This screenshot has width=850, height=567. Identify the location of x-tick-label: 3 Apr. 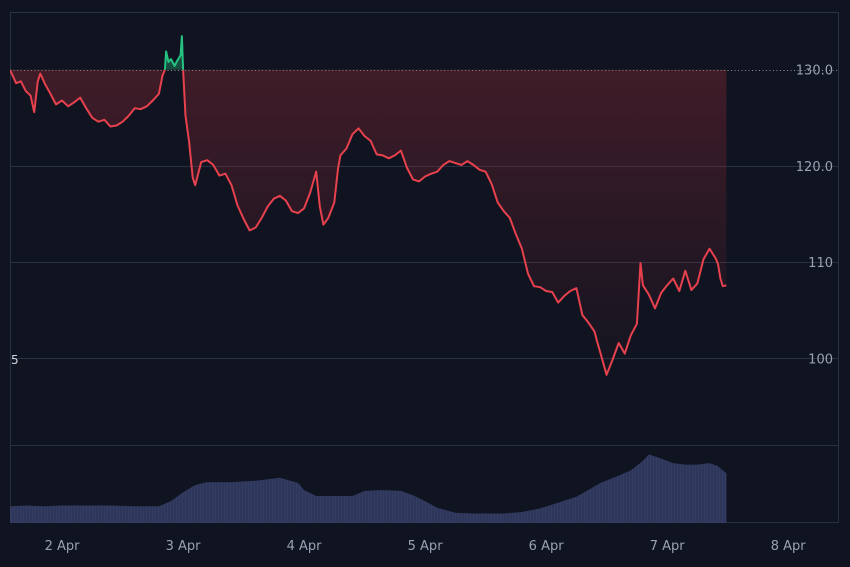
(184, 546).